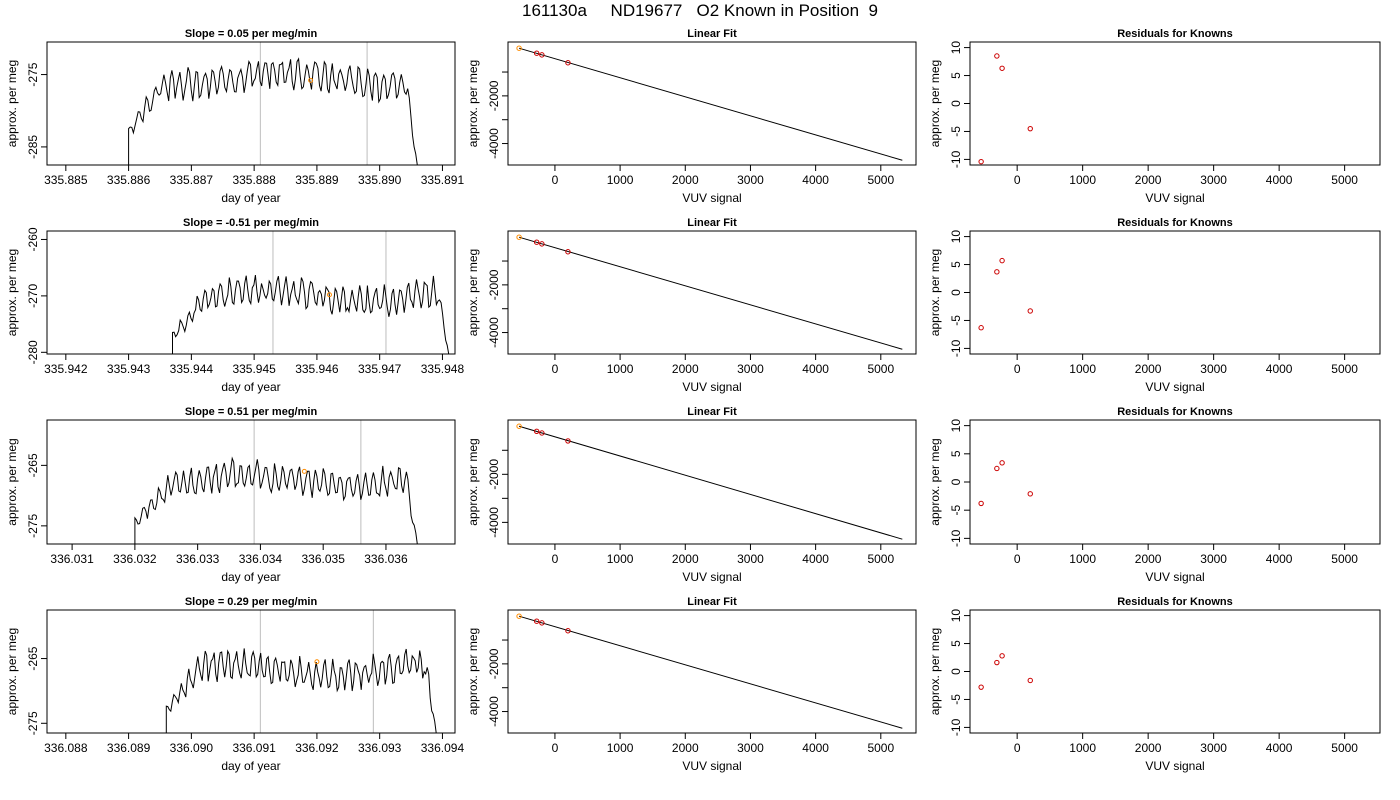 The image size is (1400, 800). What do you see at coordinates (251, 412) in the screenshot?
I see `panel-title: Slope = 0.51 per meg/min` at bounding box center [251, 412].